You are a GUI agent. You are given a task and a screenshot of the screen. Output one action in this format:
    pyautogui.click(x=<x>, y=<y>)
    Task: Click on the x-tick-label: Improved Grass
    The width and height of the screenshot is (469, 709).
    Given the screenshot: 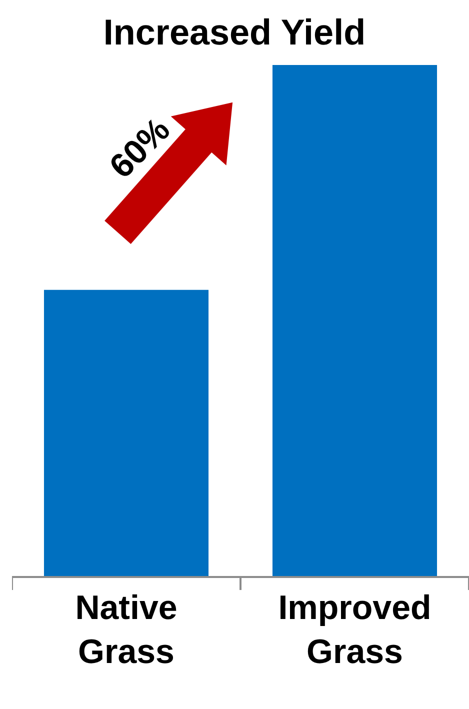 What is the action you would take?
    pyautogui.click(x=355, y=629)
    